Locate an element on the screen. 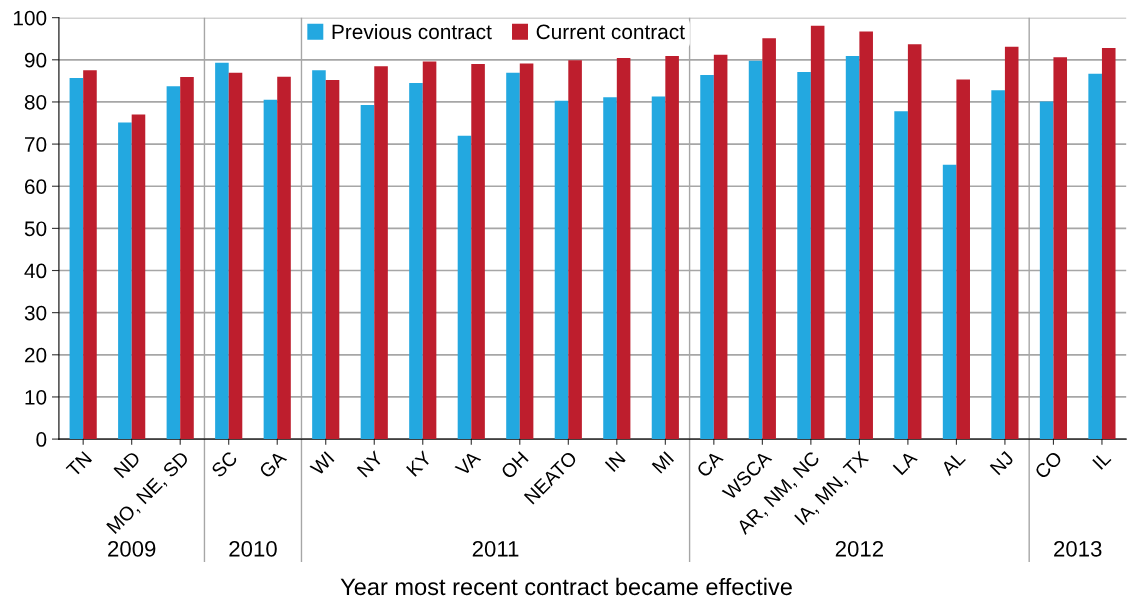 The width and height of the screenshot is (1133, 609). x-tick-label: ND is located at coordinates (127, 464).